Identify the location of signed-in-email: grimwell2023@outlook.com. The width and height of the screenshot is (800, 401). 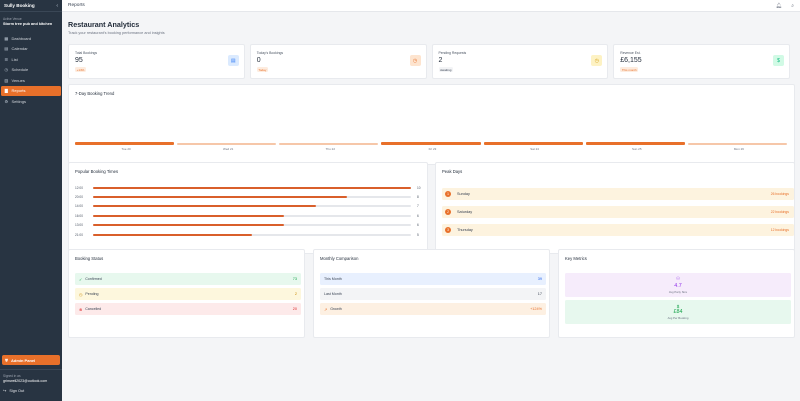
(25, 381).